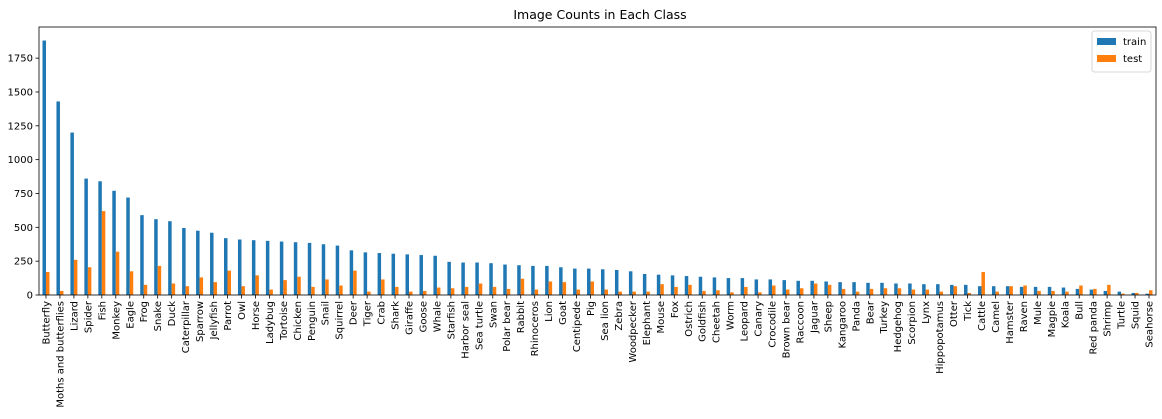 The image size is (1162, 419). I want to click on x-tick-label: Sea turtle, so click(479, 325).